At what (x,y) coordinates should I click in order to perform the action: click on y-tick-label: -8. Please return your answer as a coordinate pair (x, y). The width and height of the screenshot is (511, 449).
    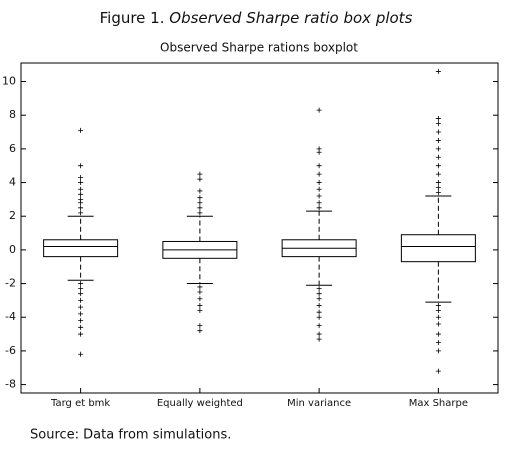
    Looking at the image, I should click on (10, 384).